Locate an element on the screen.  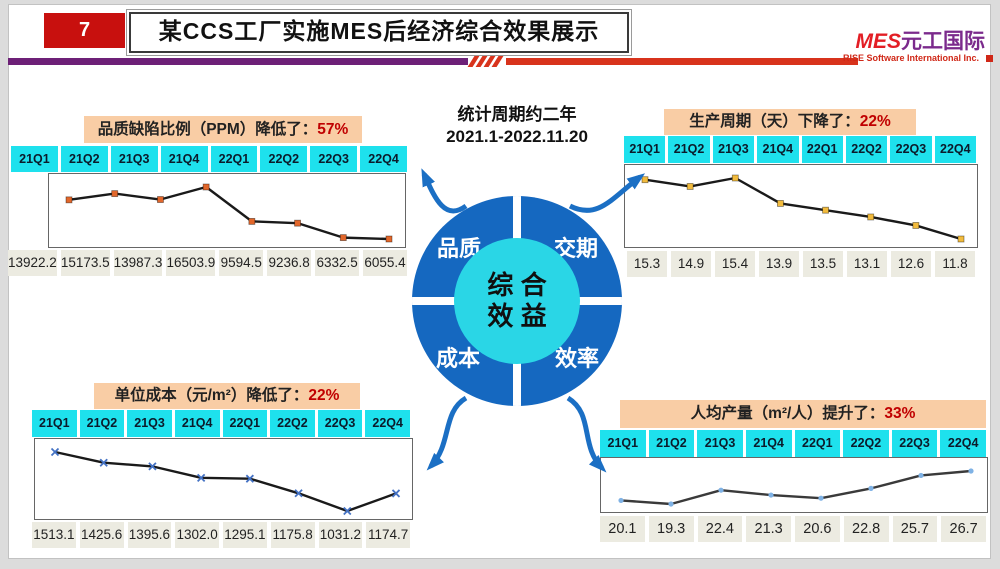
value-cell: 1175.8 is located at coordinates (292, 535).